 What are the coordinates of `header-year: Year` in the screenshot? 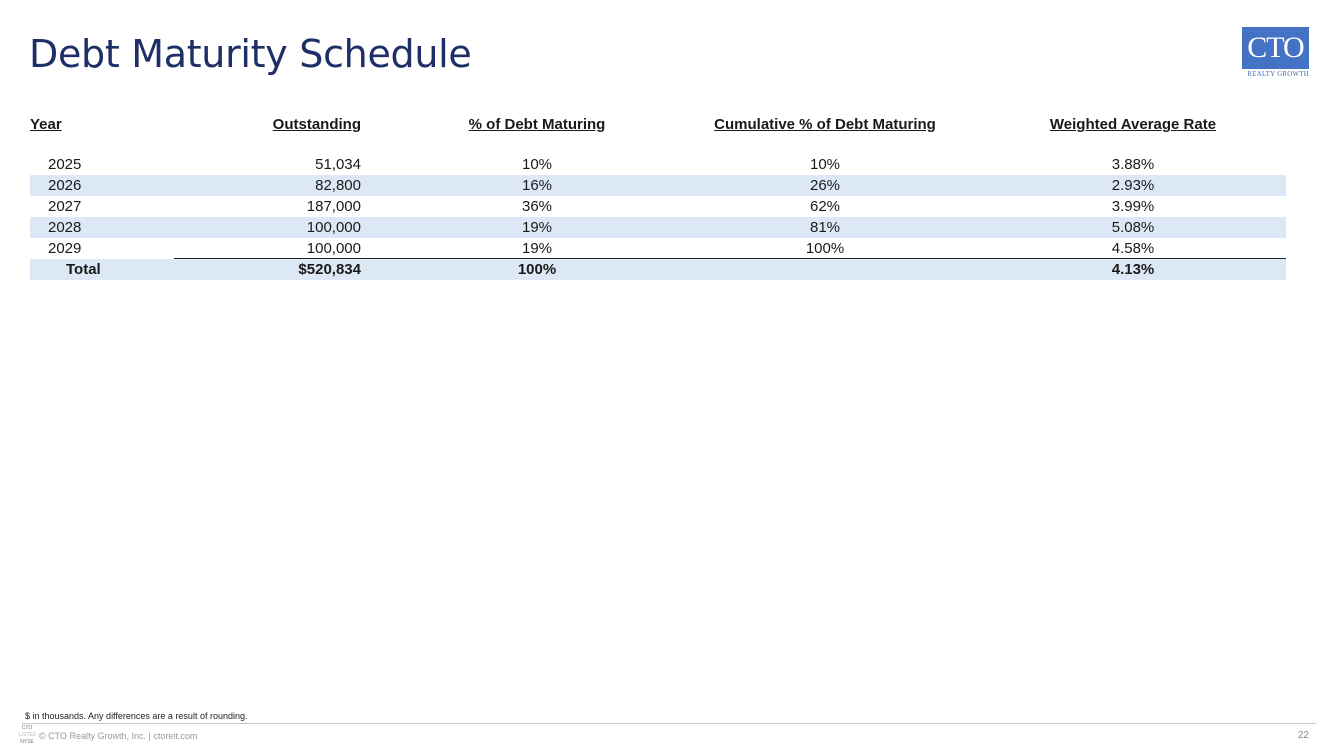 It's located at (46, 124).